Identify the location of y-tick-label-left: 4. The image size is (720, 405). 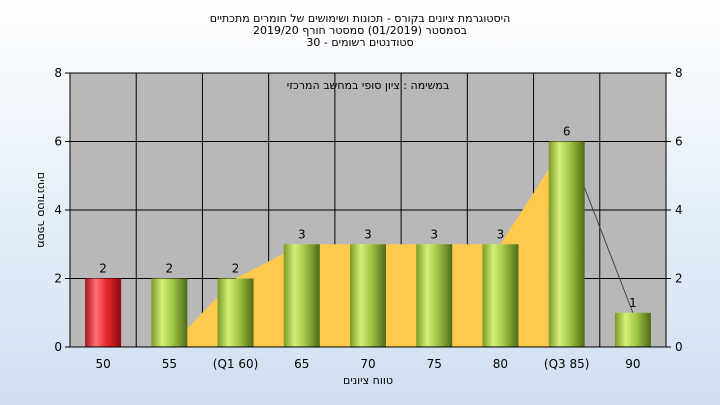
(58, 210).